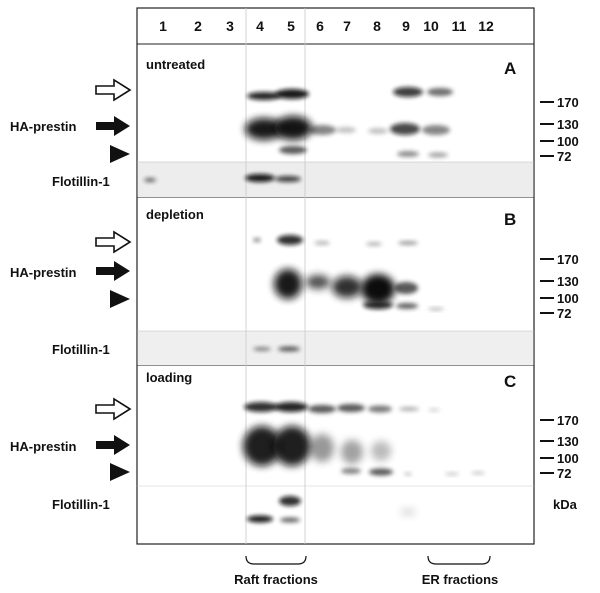 The image size is (600, 593). What do you see at coordinates (347, 26) in the screenshot?
I see `lane-number: 7` at bounding box center [347, 26].